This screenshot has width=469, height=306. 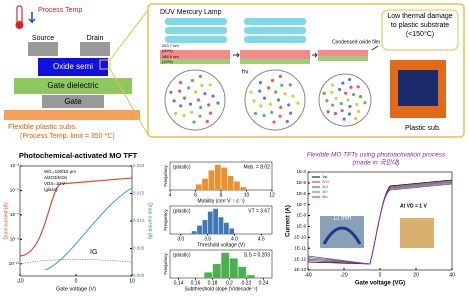 I want to click on hist-frame, so click(x=221, y=264).